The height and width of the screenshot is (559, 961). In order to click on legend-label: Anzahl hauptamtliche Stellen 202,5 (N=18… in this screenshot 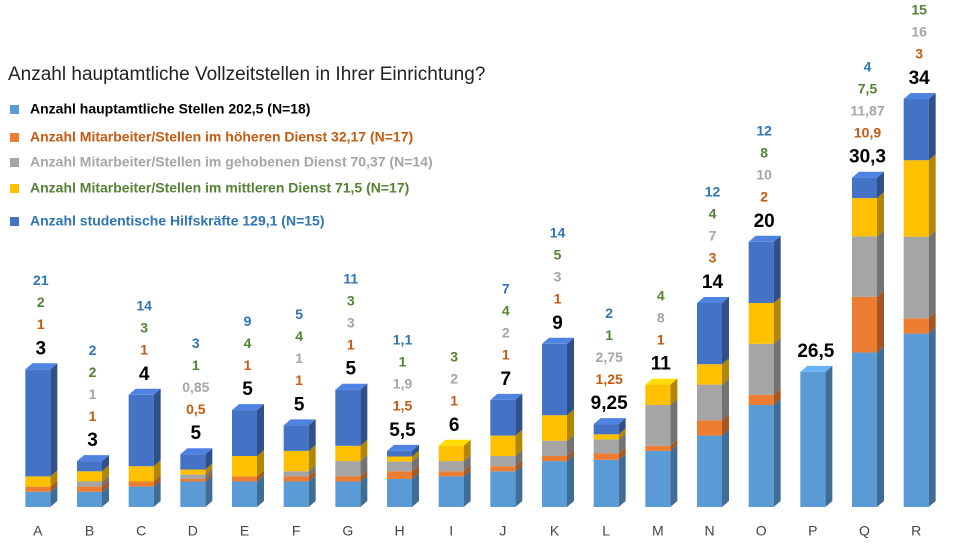, I will do `click(170, 109)`.